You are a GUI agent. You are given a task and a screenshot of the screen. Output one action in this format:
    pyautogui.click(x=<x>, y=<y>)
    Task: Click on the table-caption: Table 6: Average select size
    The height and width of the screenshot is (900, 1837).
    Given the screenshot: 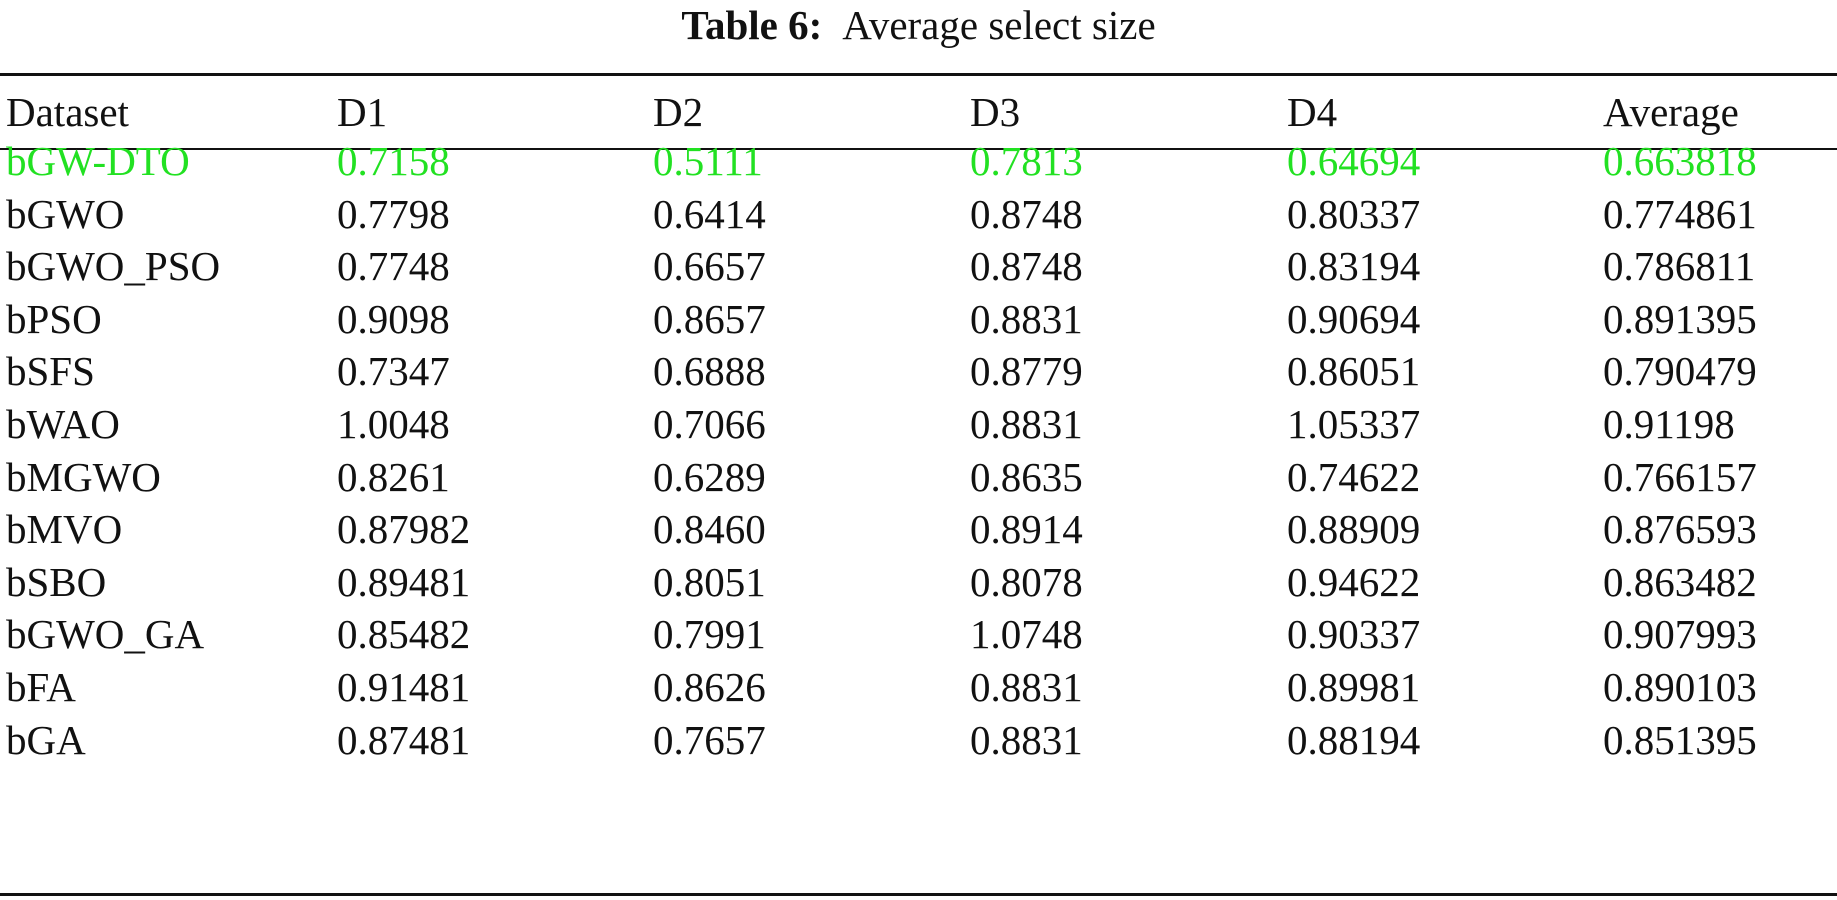 What is the action you would take?
    pyautogui.click(x=918, y=25)
    